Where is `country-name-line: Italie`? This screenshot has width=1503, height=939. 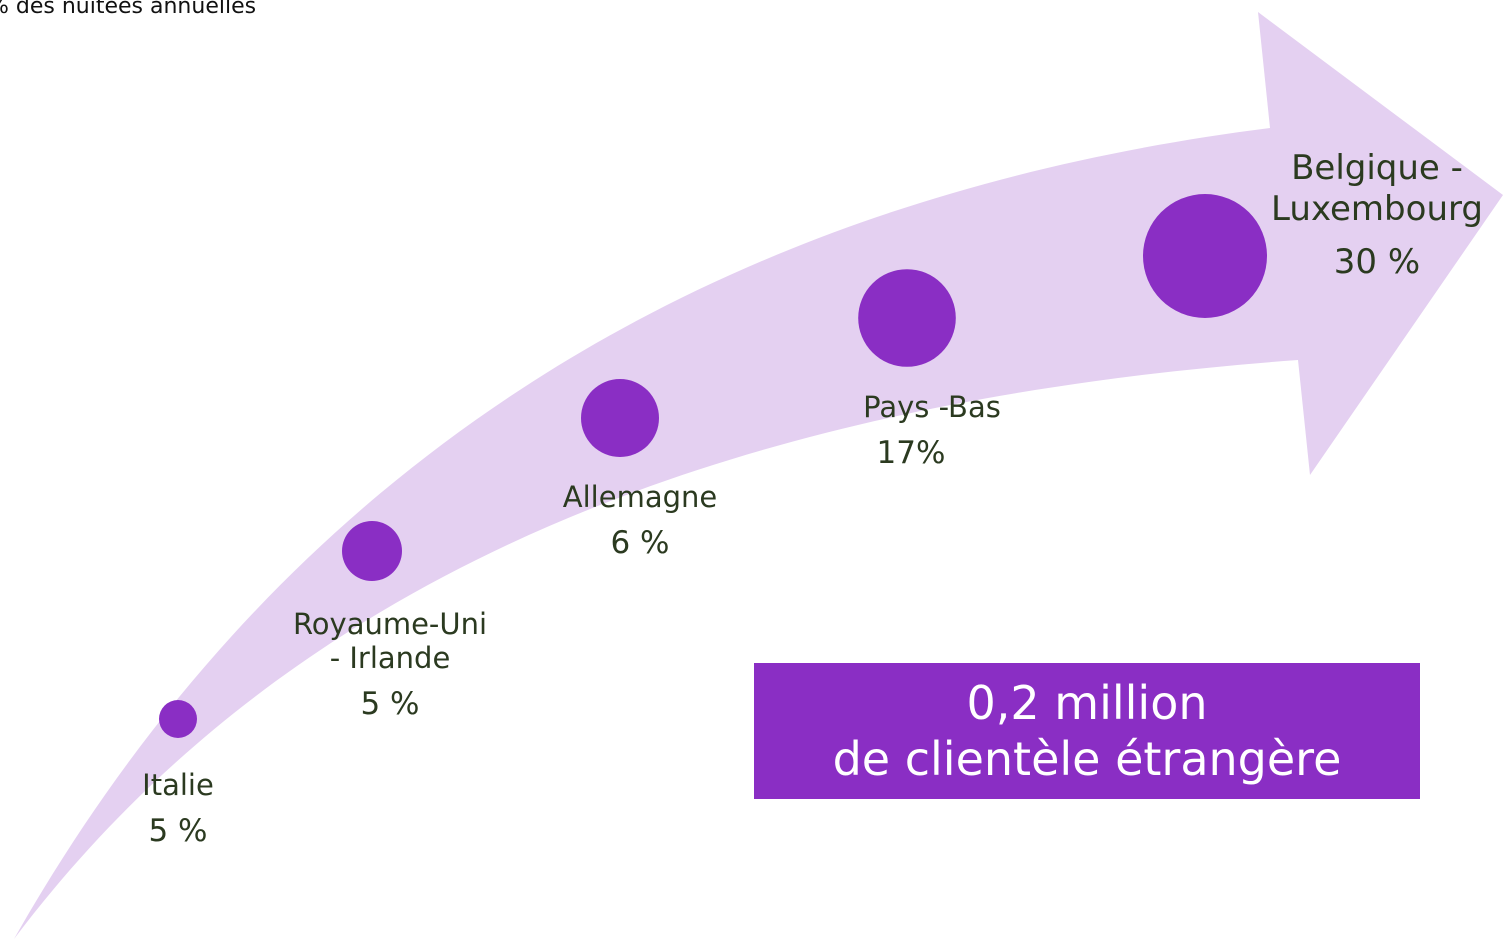 country-name-line: Italie is located at coordinates (178, 785).